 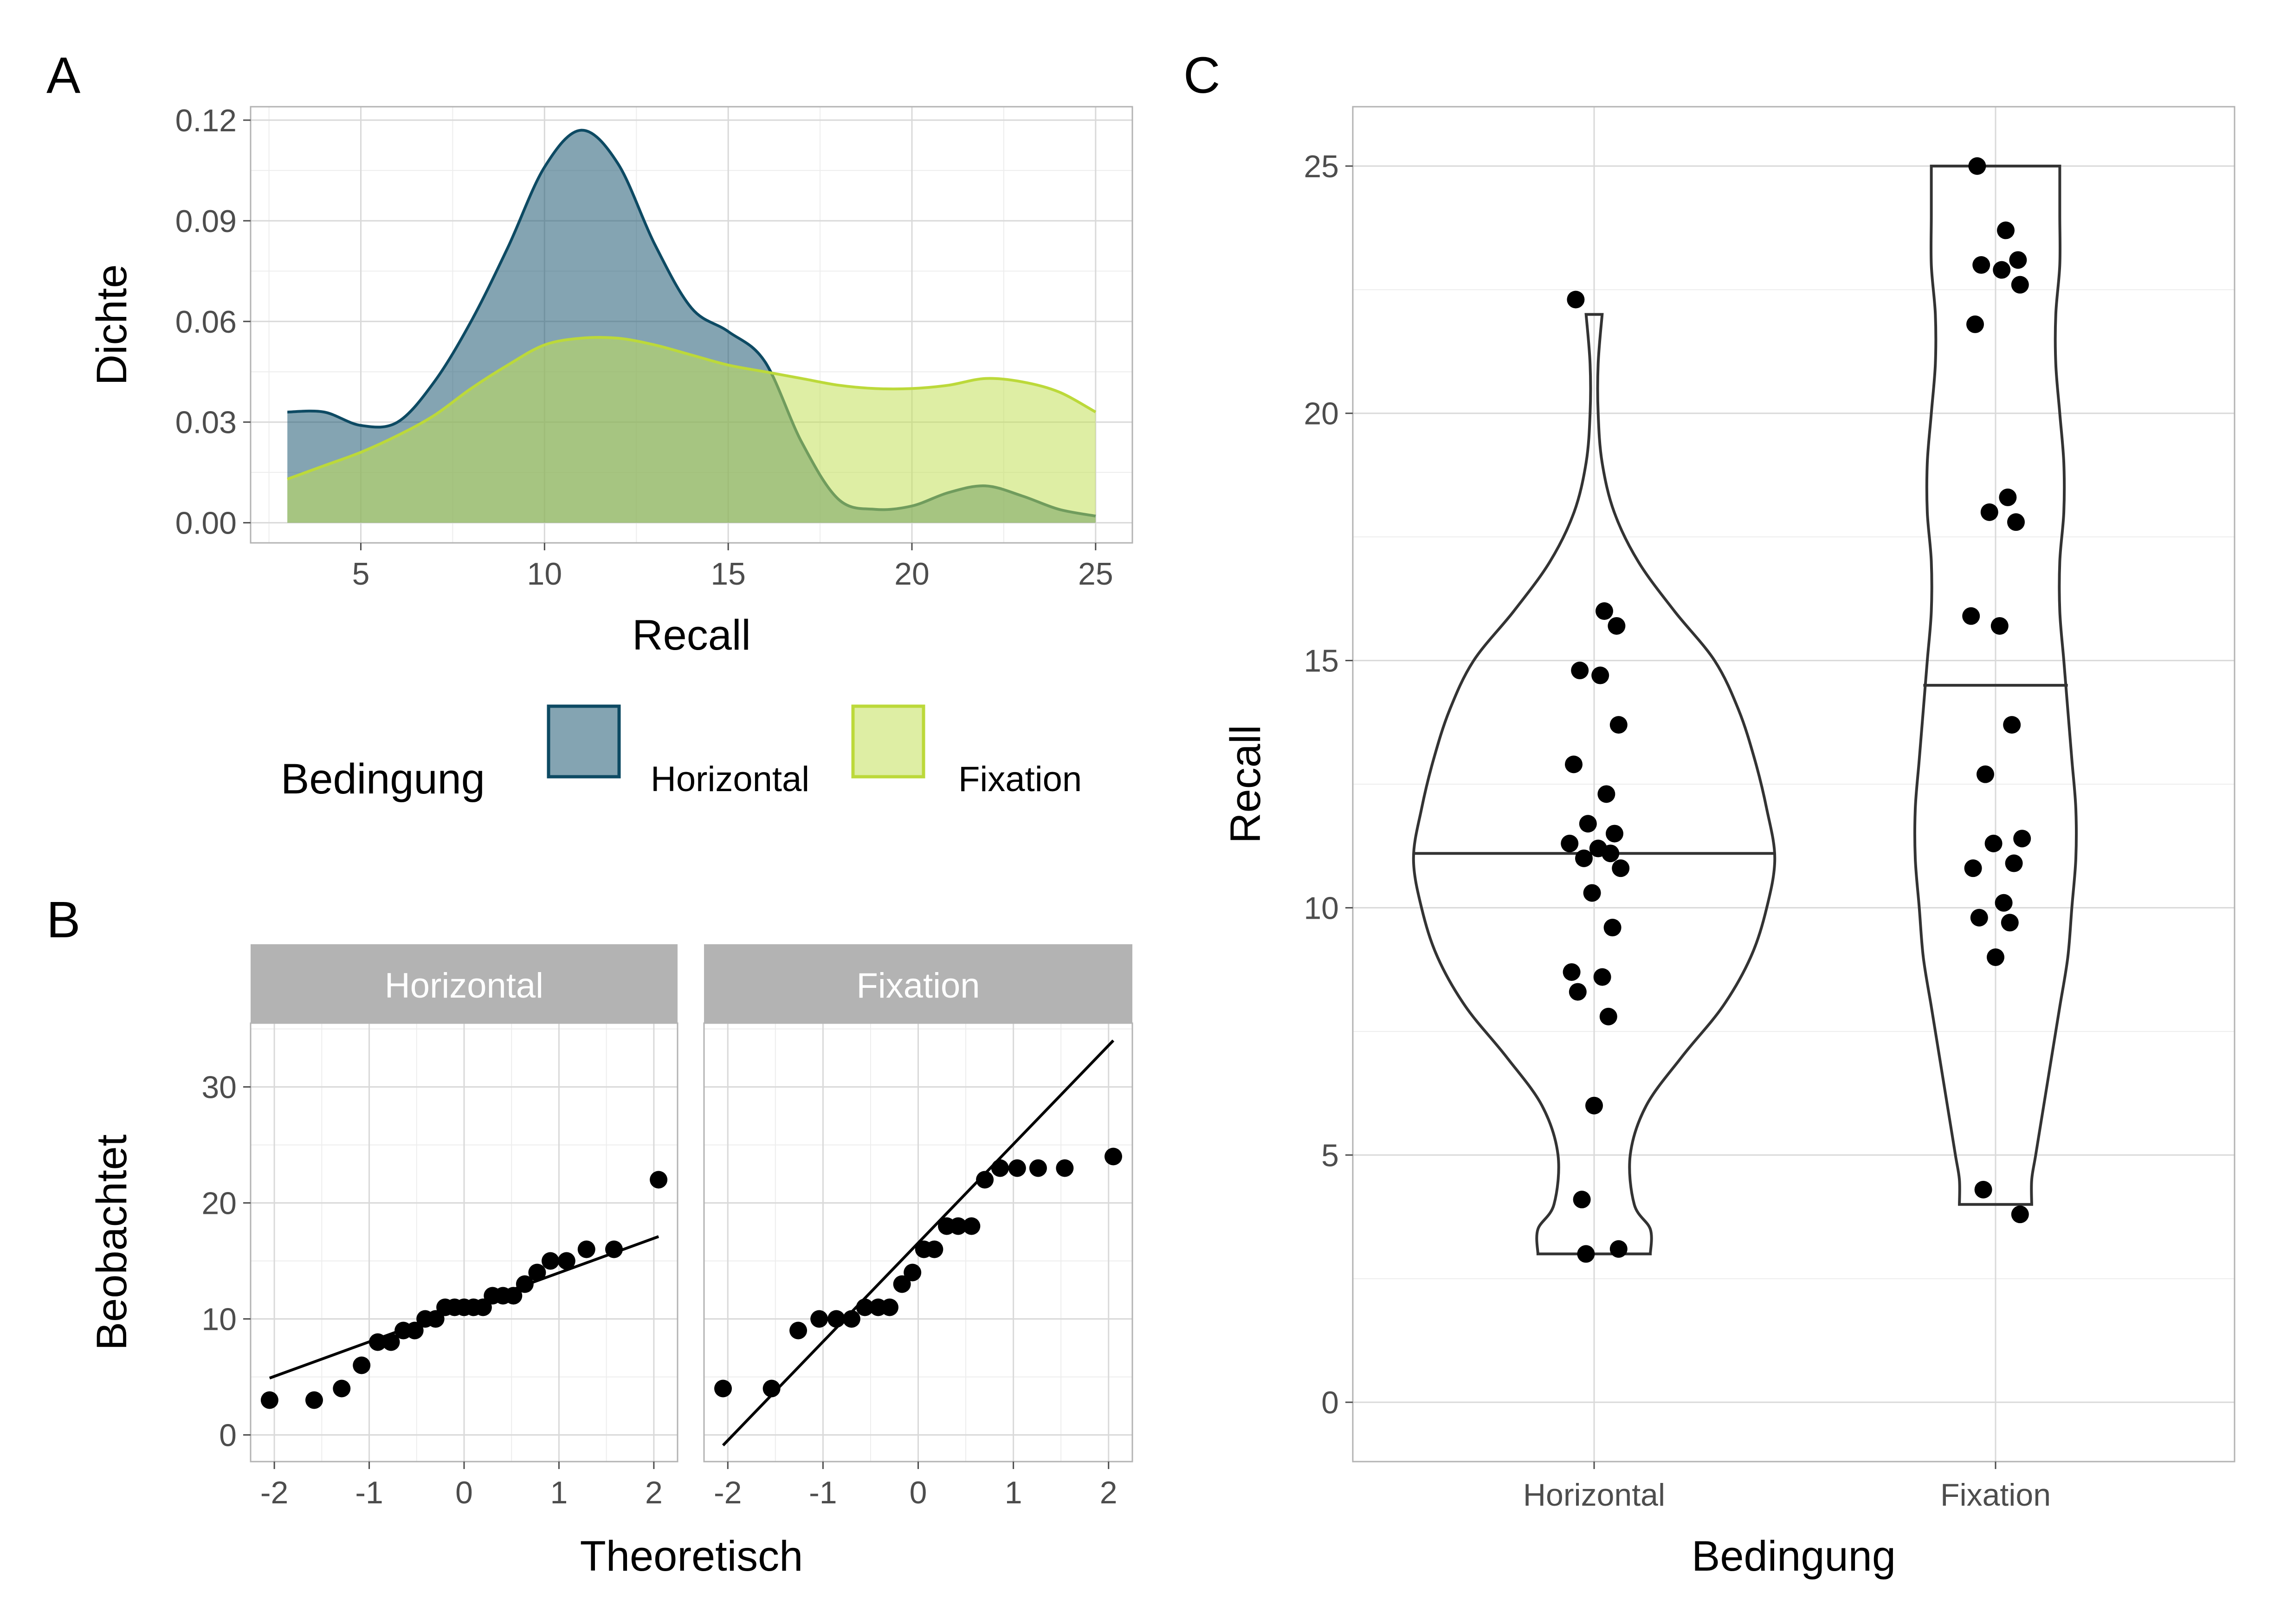 I want to click on y-tick-label: 20, so click(x=219, y=1204).